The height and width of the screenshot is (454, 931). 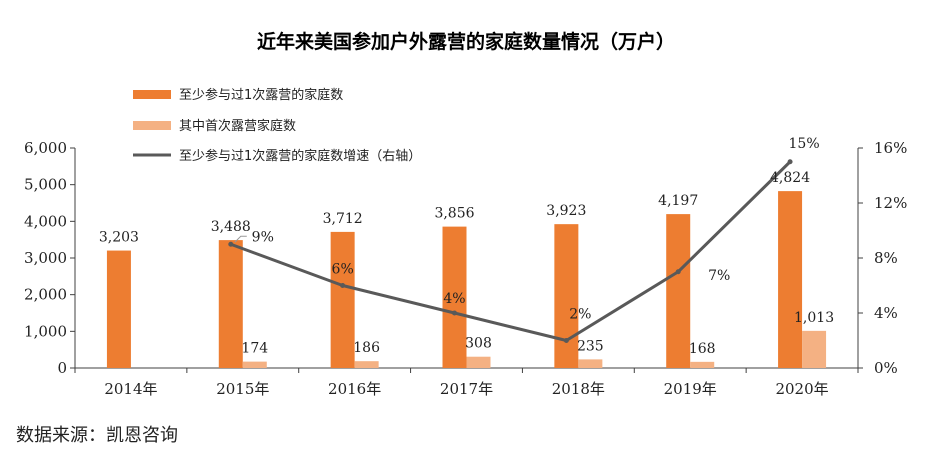 I want to click on growth-label: 6%, so click(x=343, y=270).